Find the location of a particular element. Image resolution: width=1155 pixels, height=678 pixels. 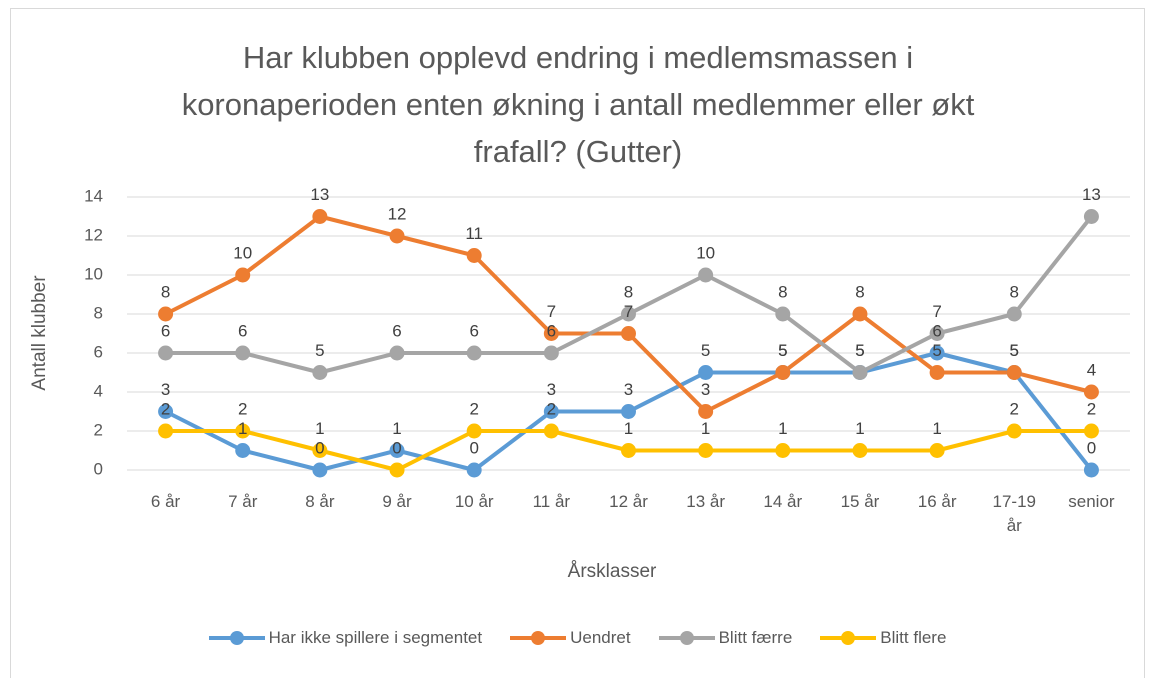

y-tick-label: 12 is located at coordinates (93, 234).